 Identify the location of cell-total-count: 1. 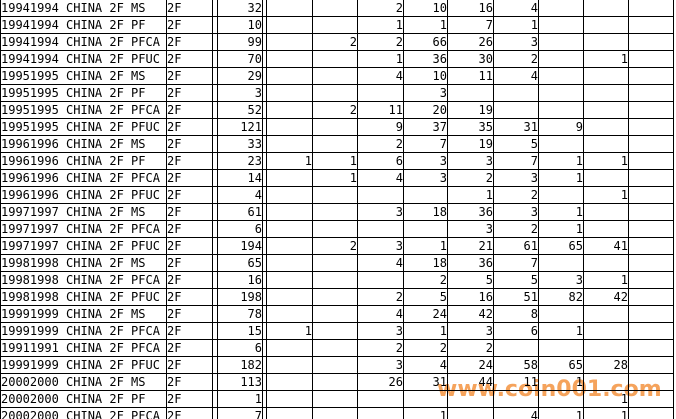
(240, 399).